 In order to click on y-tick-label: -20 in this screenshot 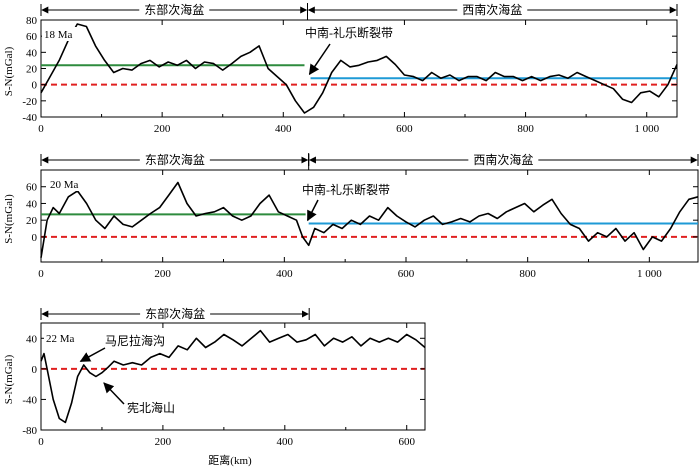, I will do `click(29, 102)`.